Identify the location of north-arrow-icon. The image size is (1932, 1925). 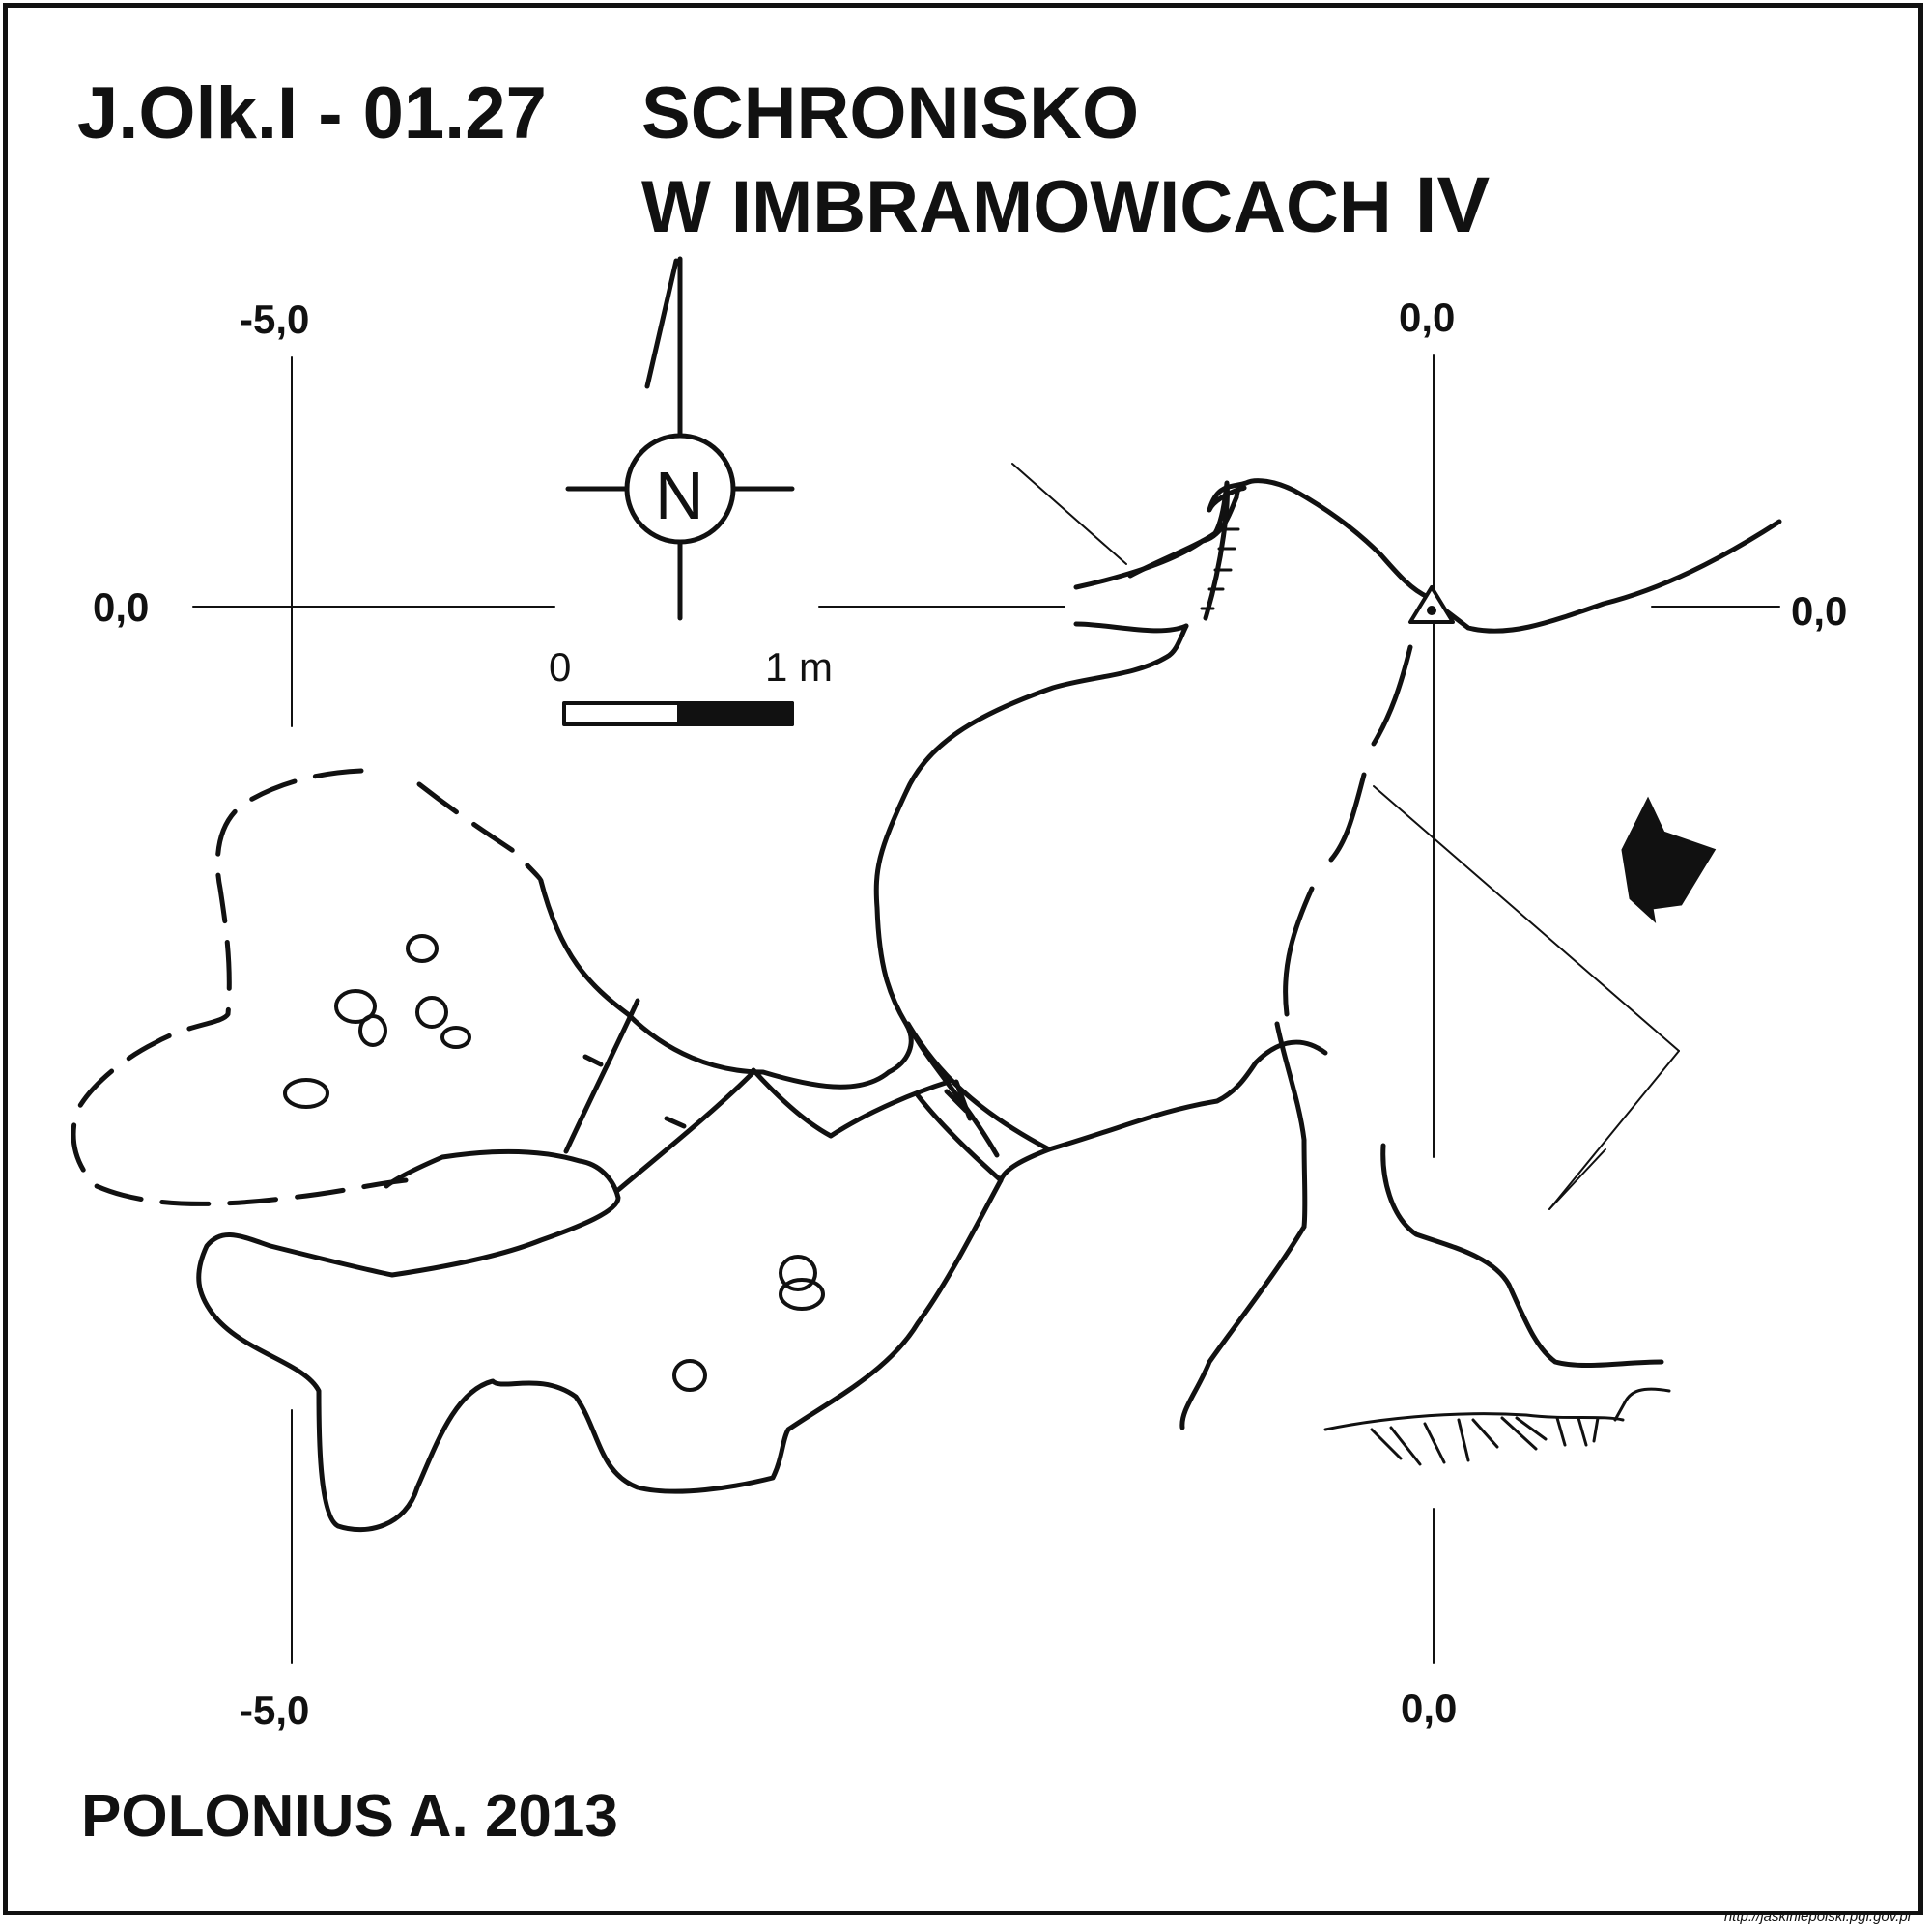
(680, 439).